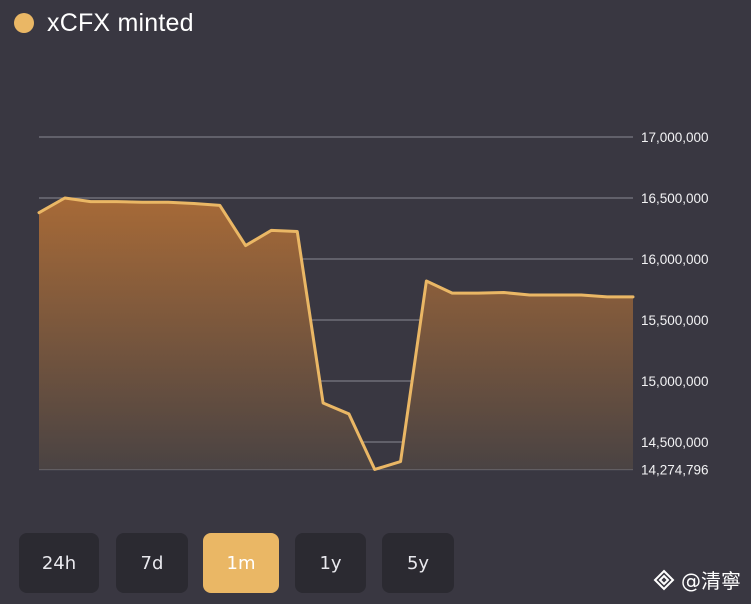  I want to click on y-tick-label: 17,000,000, so click(675, 137).